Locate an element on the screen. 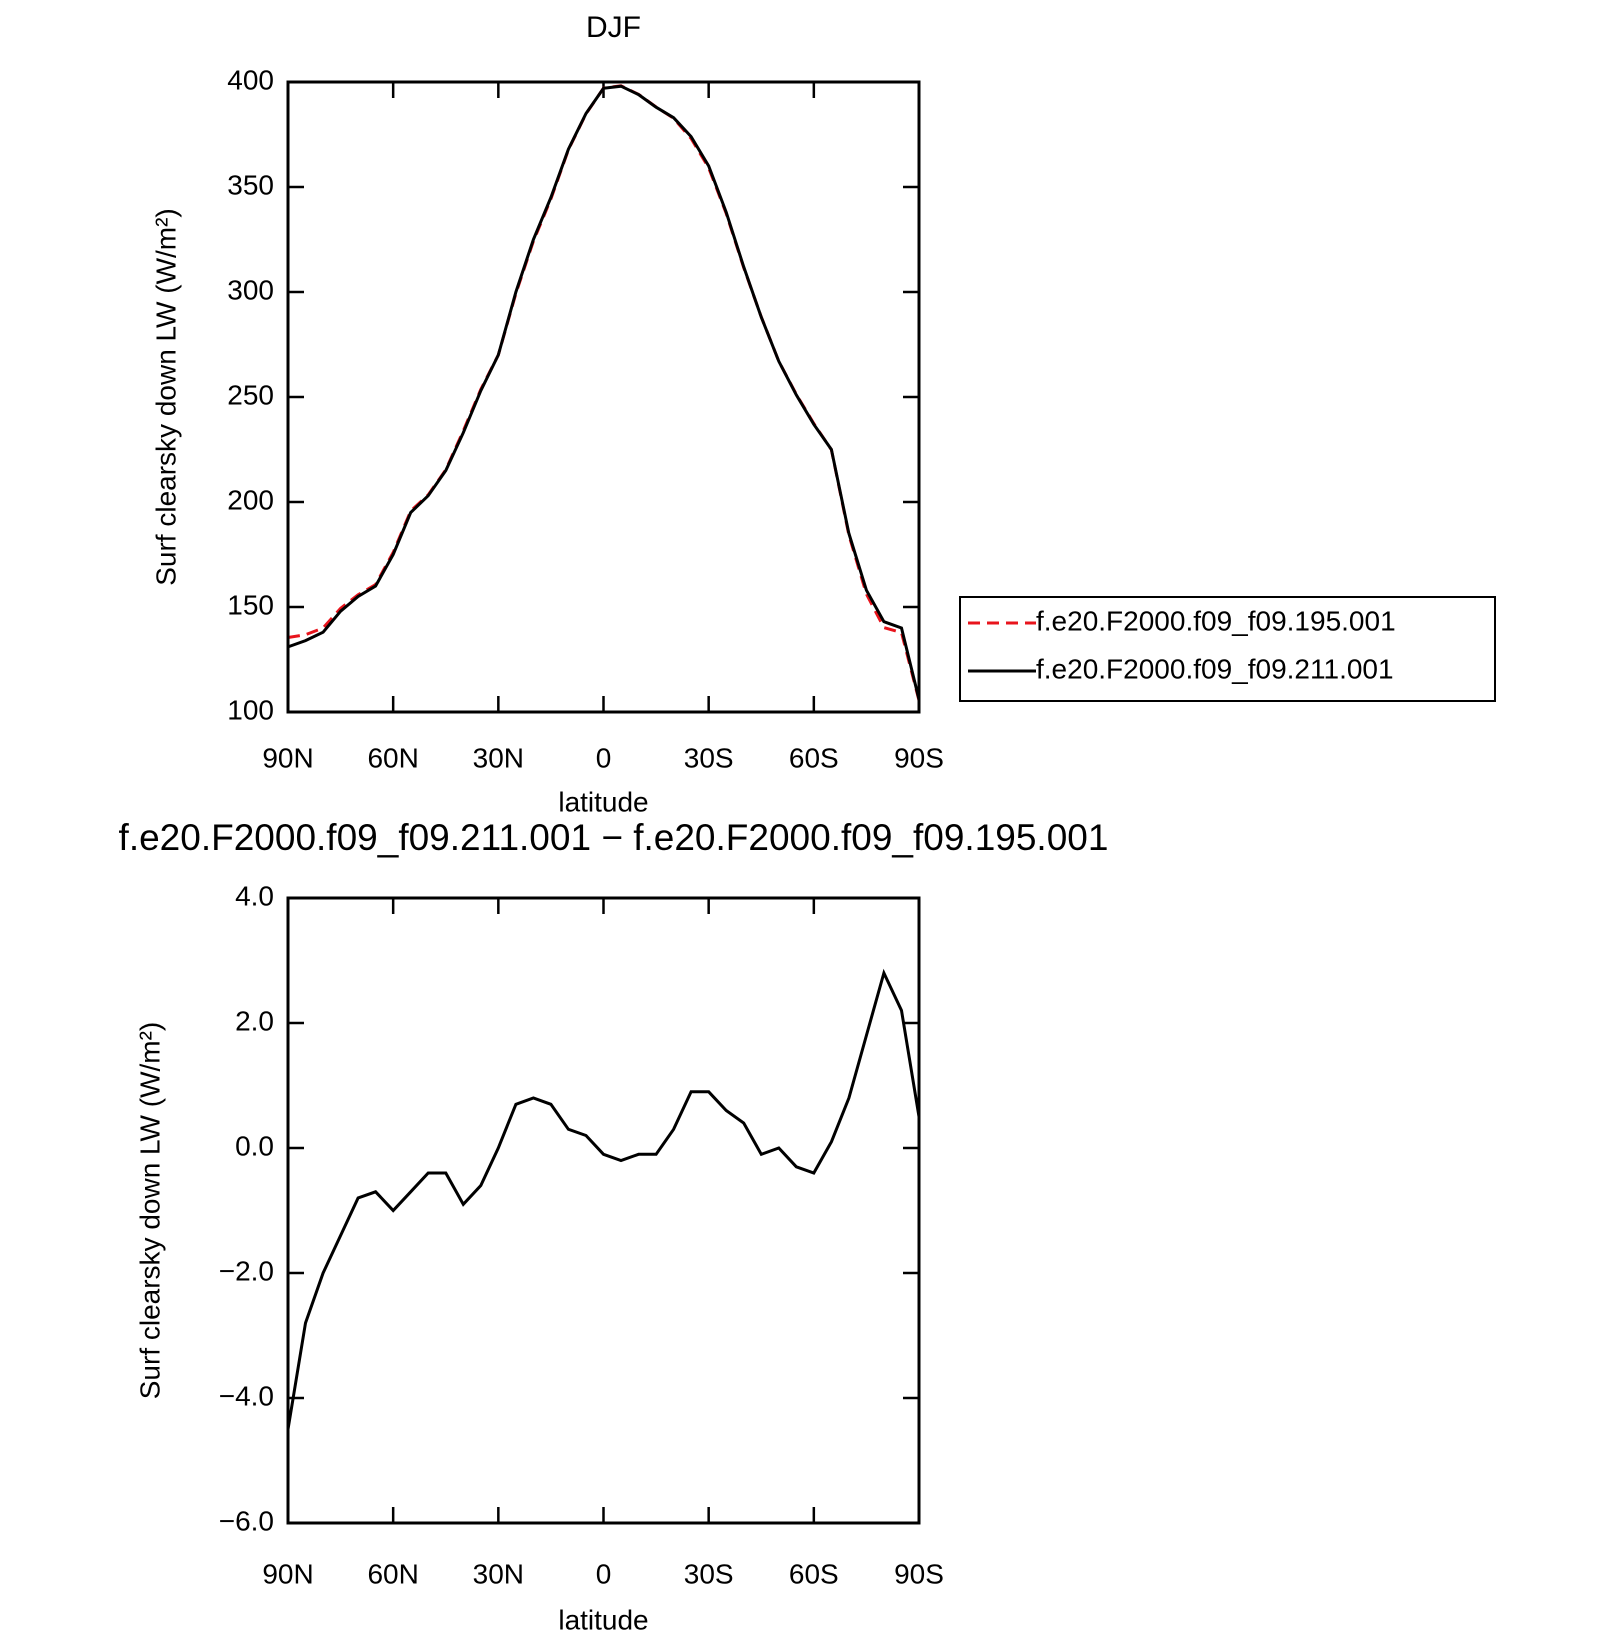  legend-label: f.e20.F2000.f09_f09.195.001 is located at coordinates (1216, 620).